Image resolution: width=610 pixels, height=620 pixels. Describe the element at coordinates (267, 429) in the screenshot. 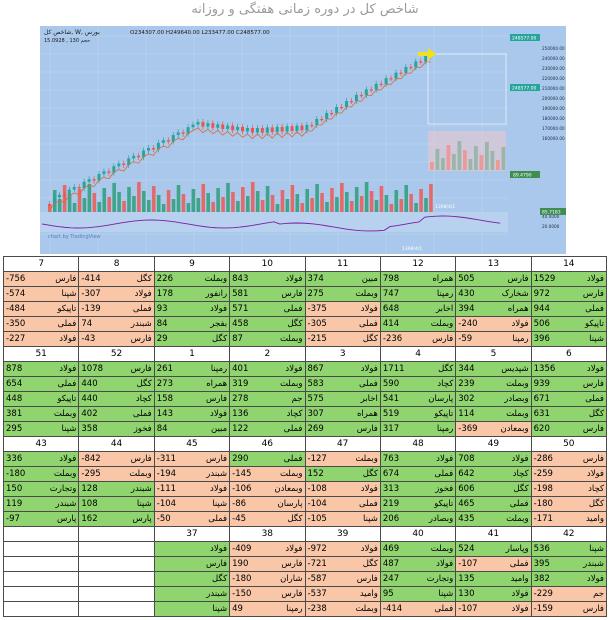

I see `stock-cell: فملی 122` at that location.